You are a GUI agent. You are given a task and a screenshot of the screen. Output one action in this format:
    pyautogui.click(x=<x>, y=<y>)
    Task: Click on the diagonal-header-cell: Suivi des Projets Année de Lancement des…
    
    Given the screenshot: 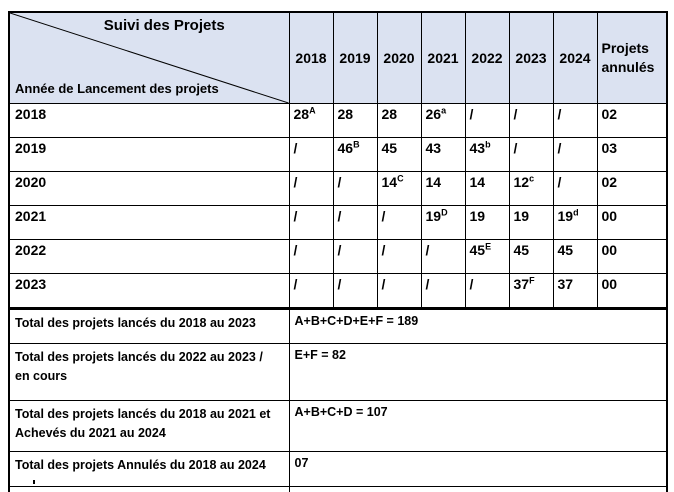 What is the action you would take?
    pyautogui.click(x=149, y=57)
    